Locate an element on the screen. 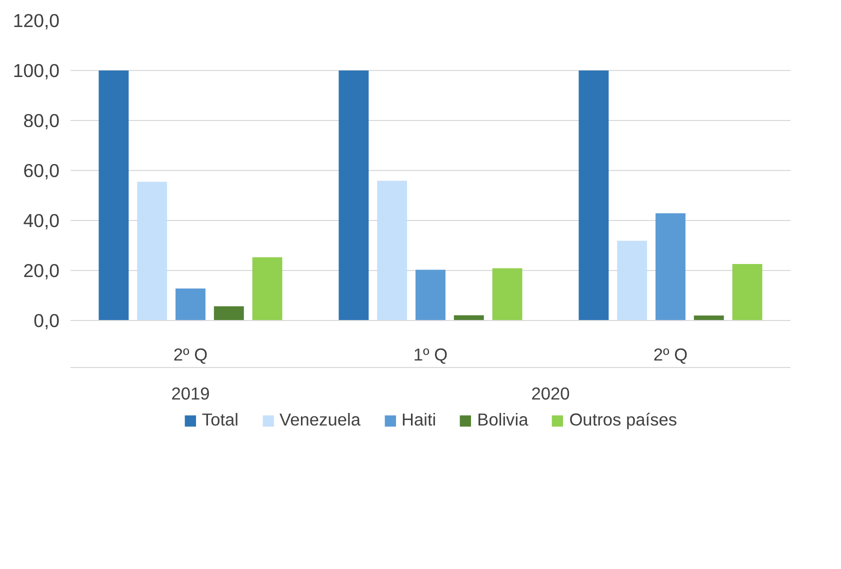 This screenshot has height=569, width=841. legend-label: Haiti is located at coordinates (418, 420).